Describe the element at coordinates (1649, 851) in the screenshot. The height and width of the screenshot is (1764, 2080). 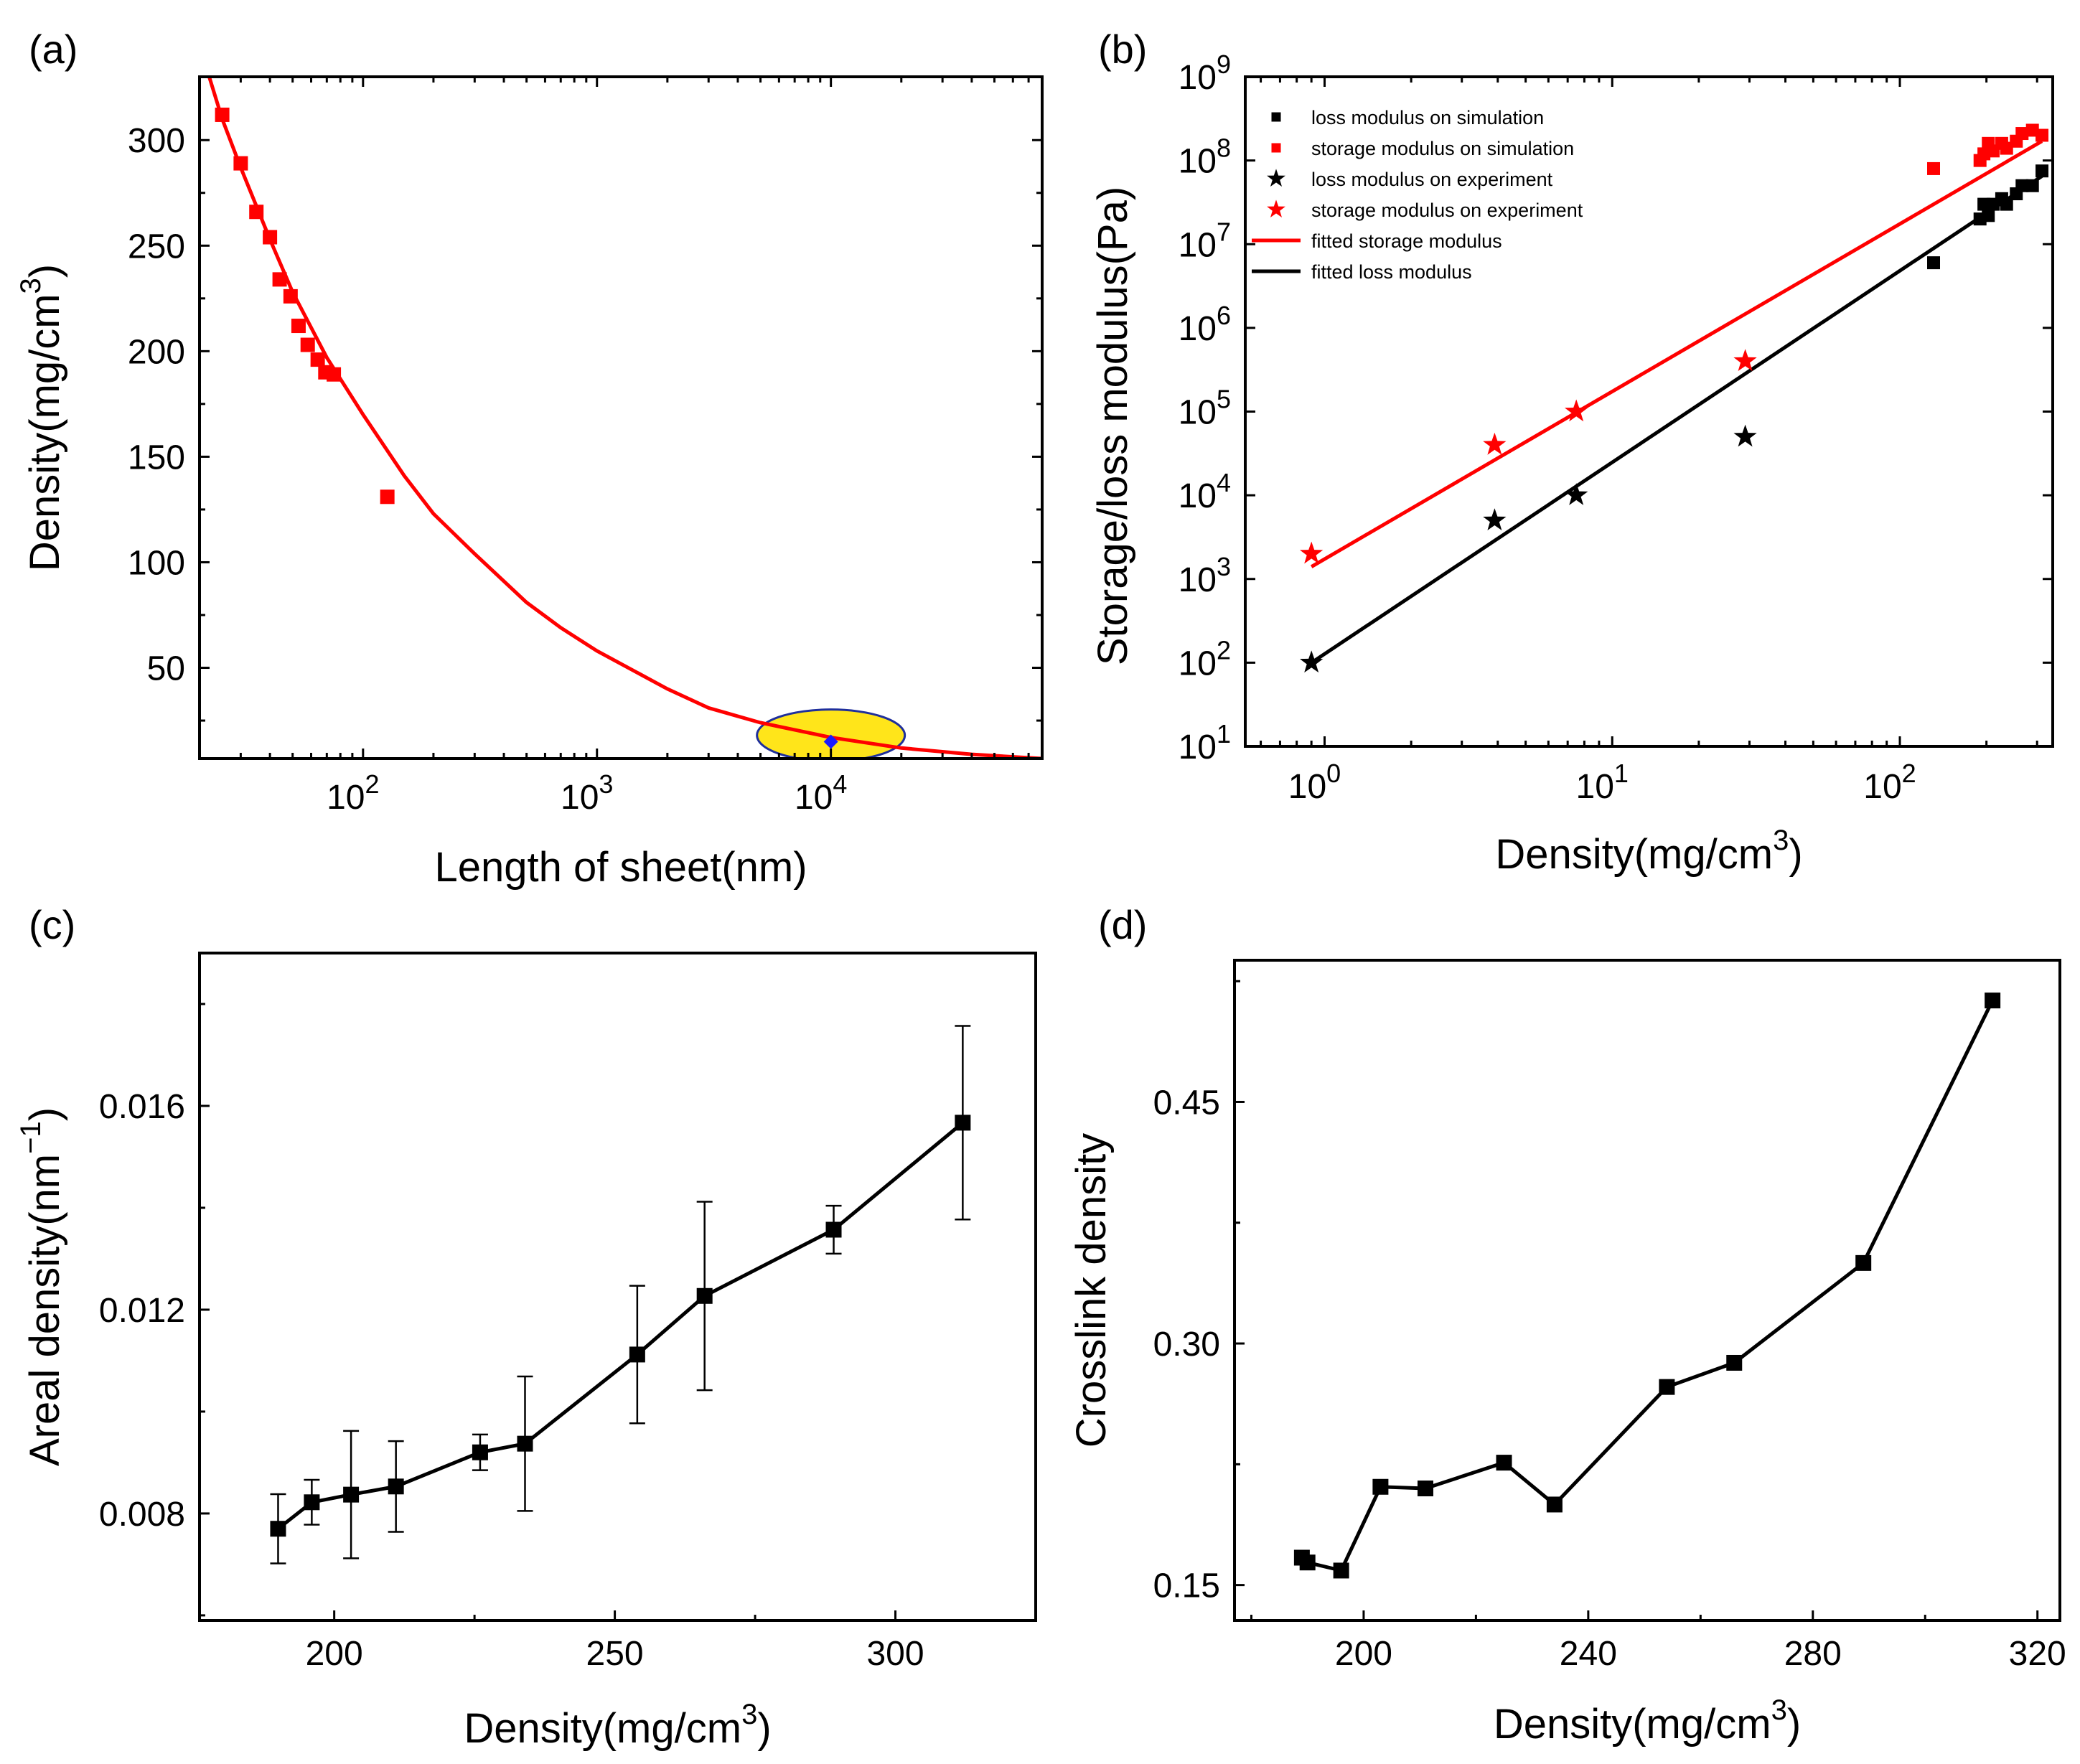
I see `panel-b-xlabel: Density(mg/cm3)` at that location.